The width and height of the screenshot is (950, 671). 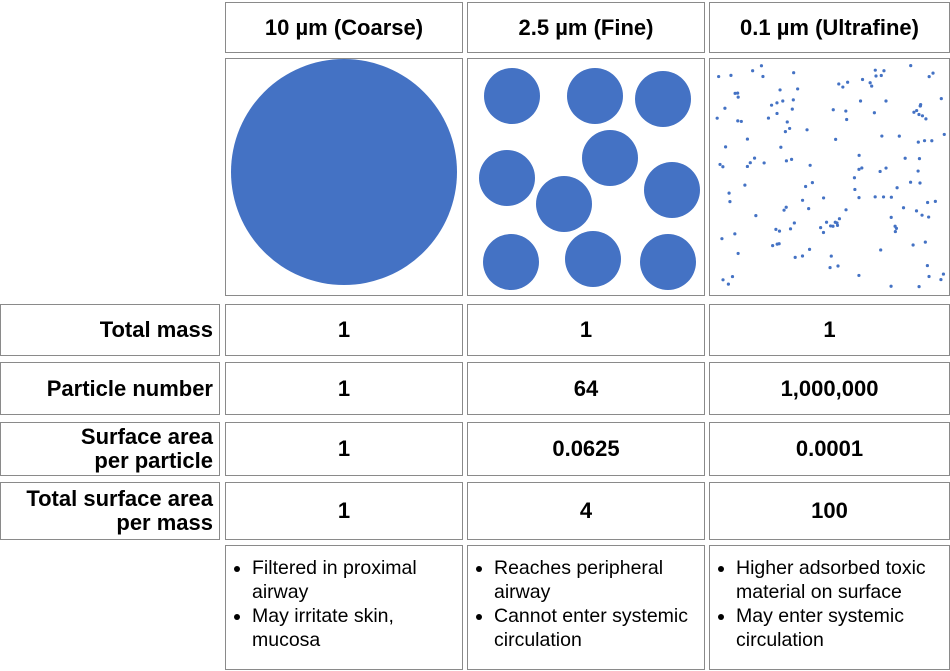 I want to click on row-label: Total surface area per mass, so click(x=110, y=511).